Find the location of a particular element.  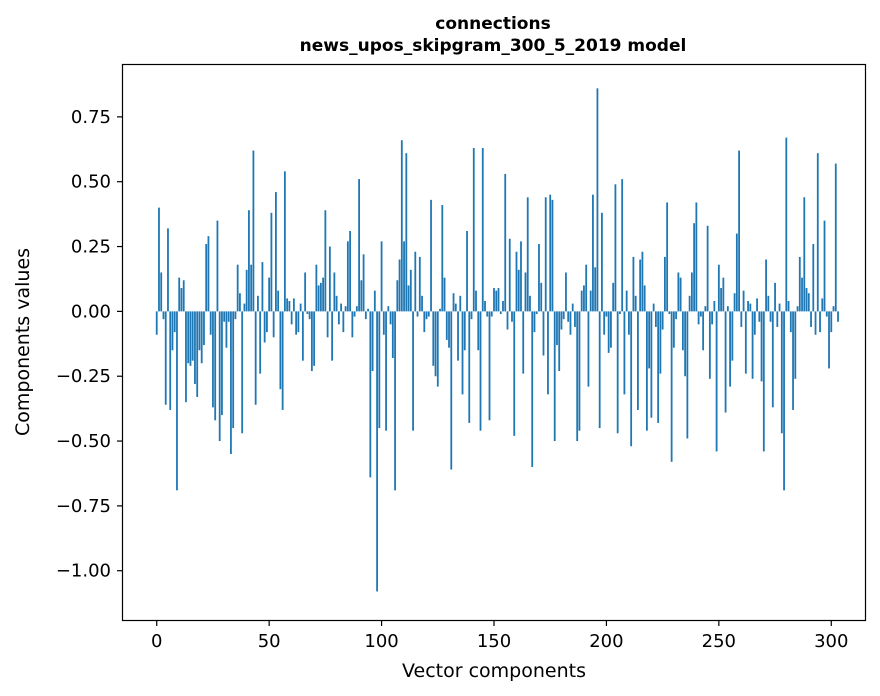

chart-subtitle: news_upos_skipgram_300_5_2019 model is located at coordinates (493, 46).